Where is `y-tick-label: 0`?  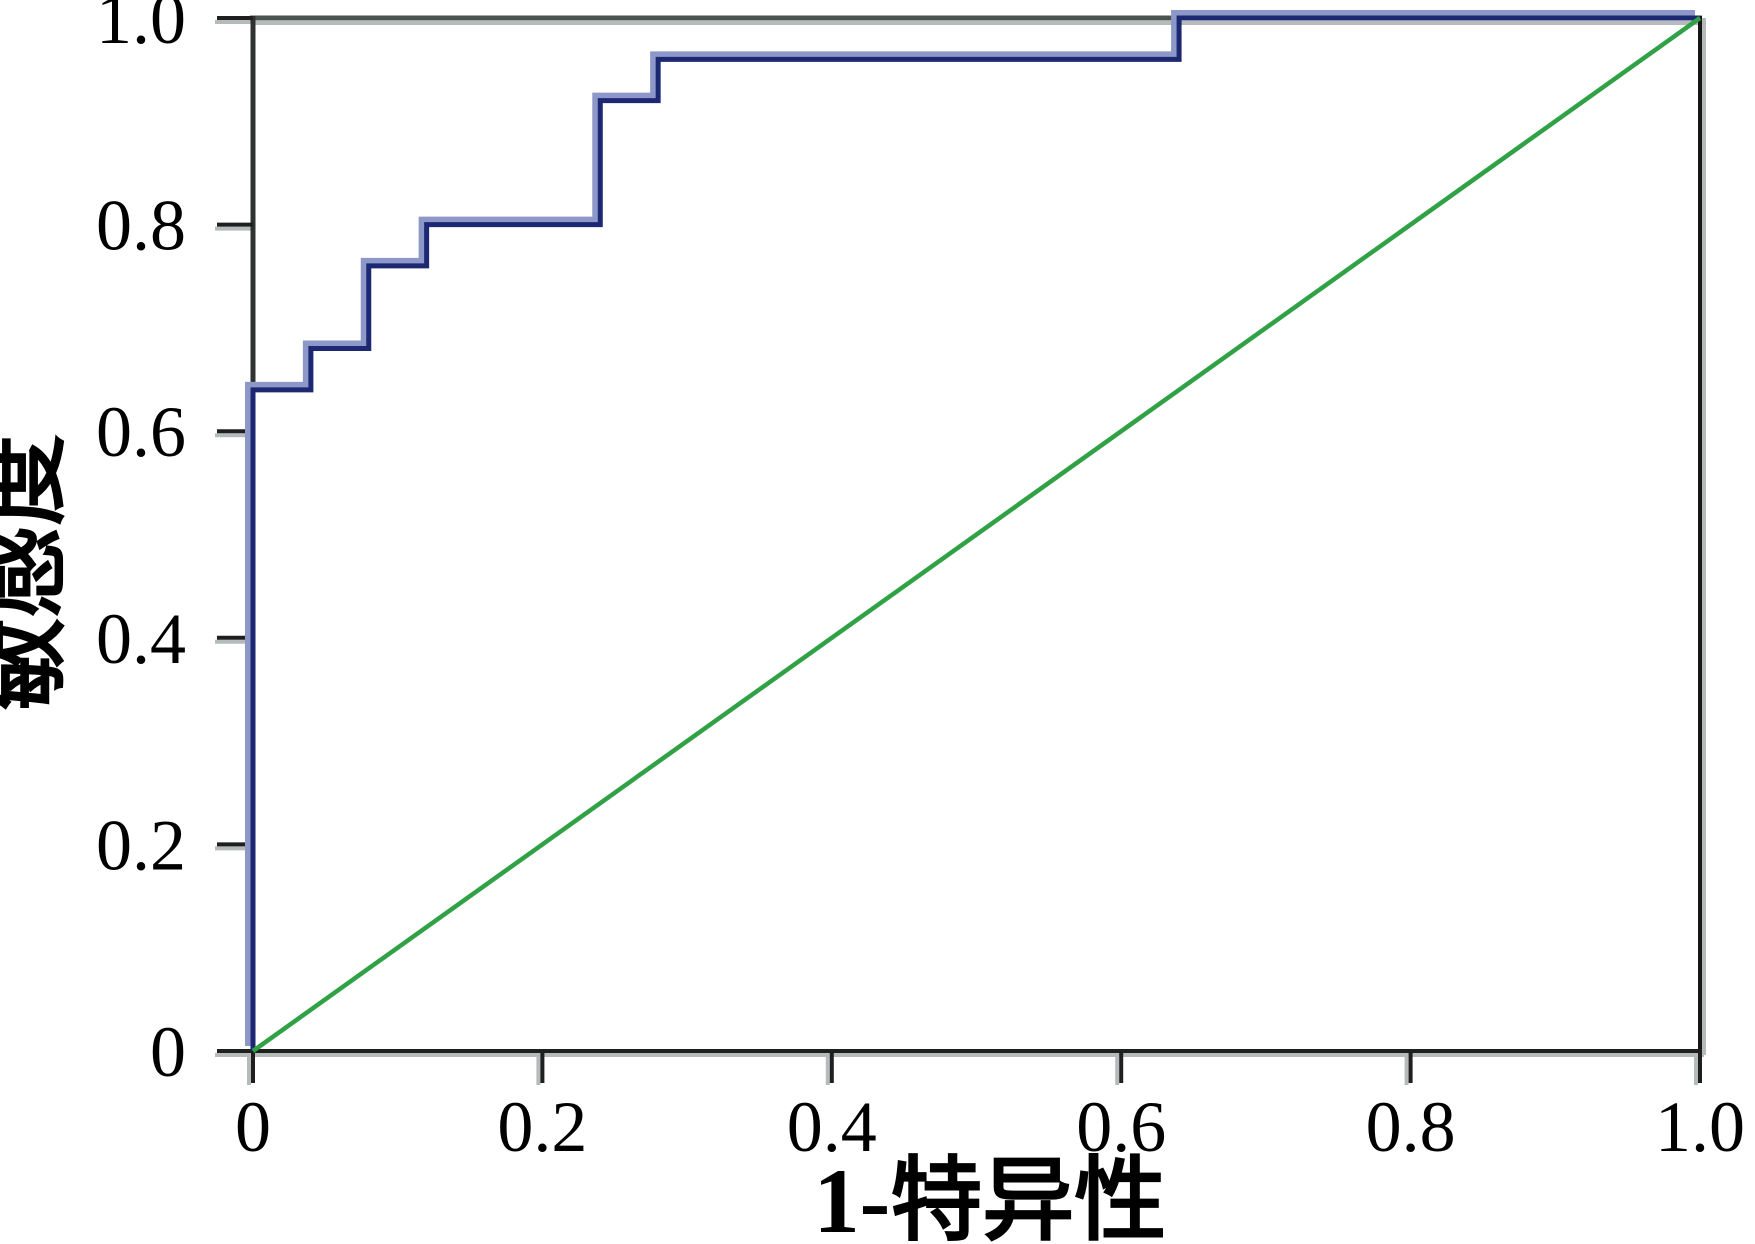
y-tick-label: 0 is located at coordinates (168, 1052).